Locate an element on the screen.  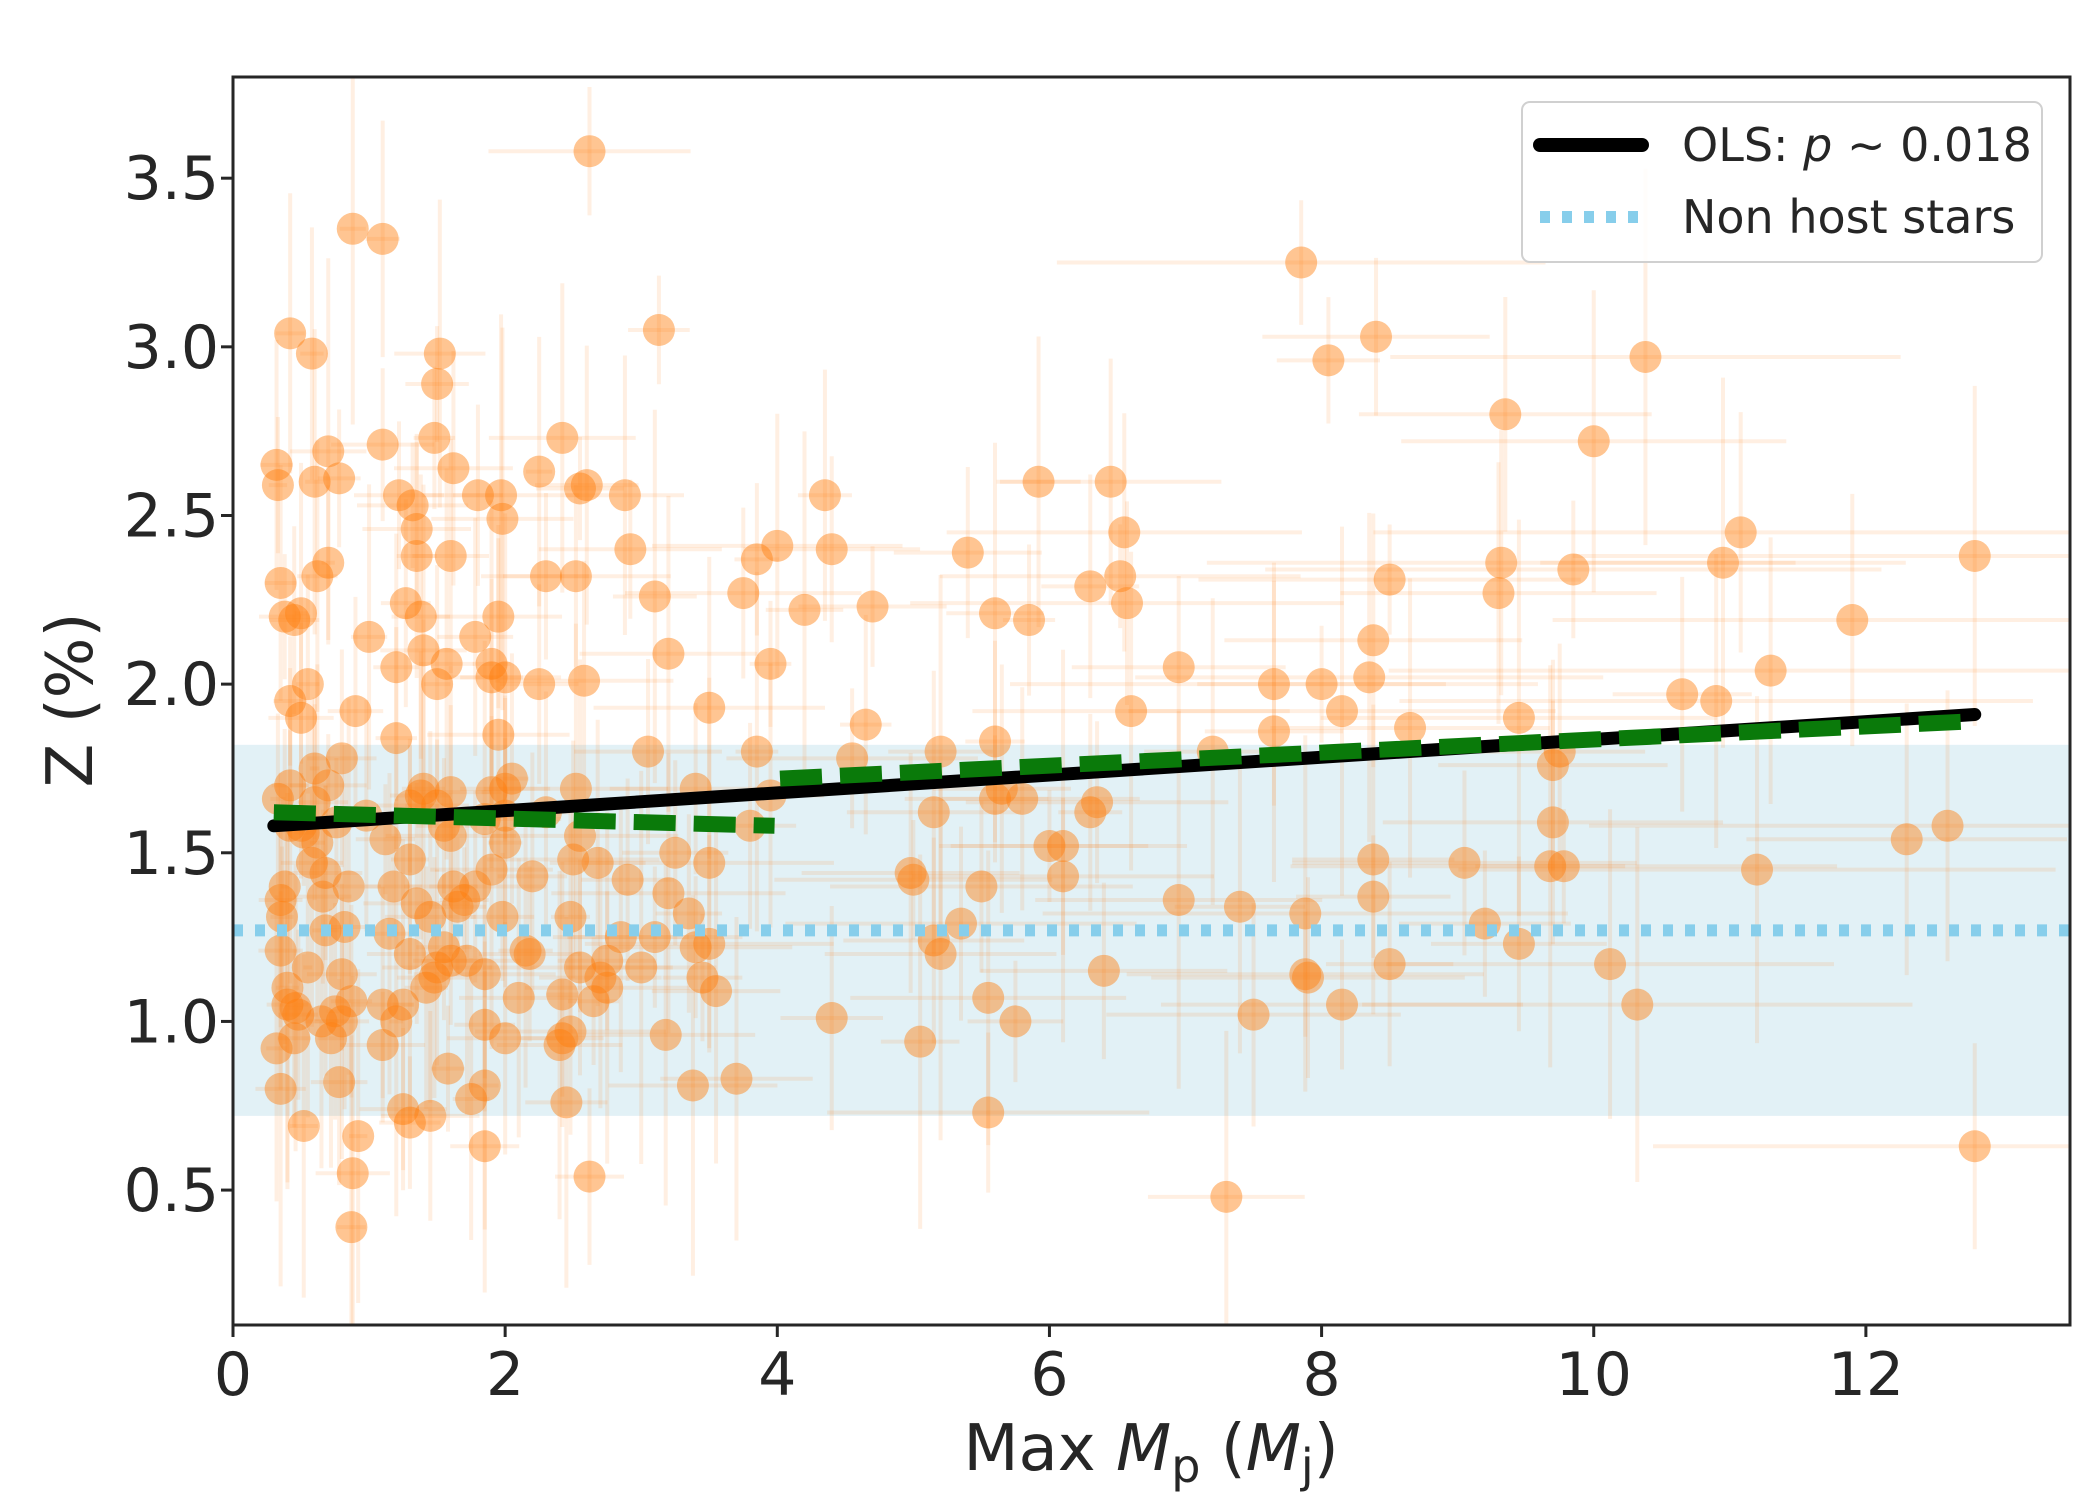
y-axis-title: Z (%) is located at coordinates (71, 700).